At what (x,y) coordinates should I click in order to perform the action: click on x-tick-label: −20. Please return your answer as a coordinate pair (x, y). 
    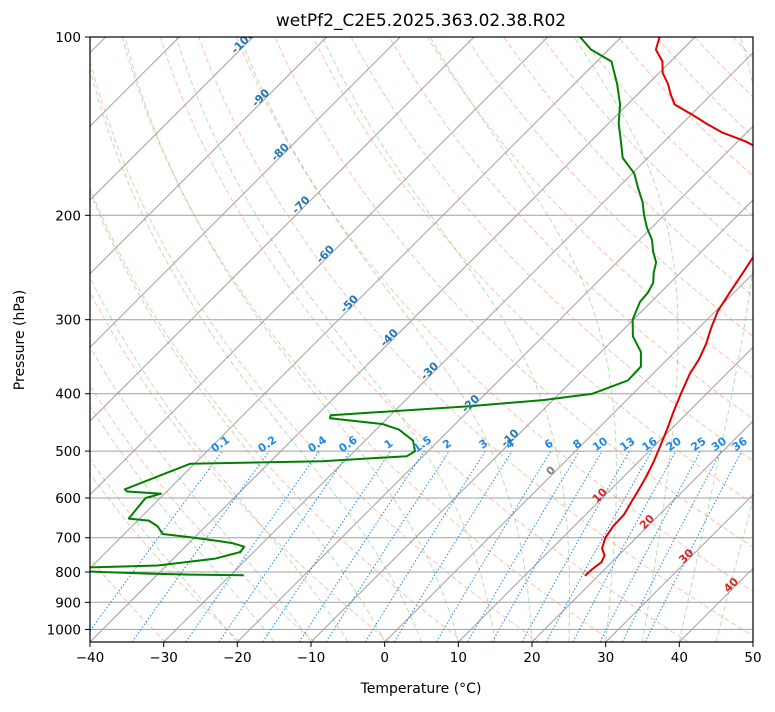
    Looking at the image, I should click on (237, 658).